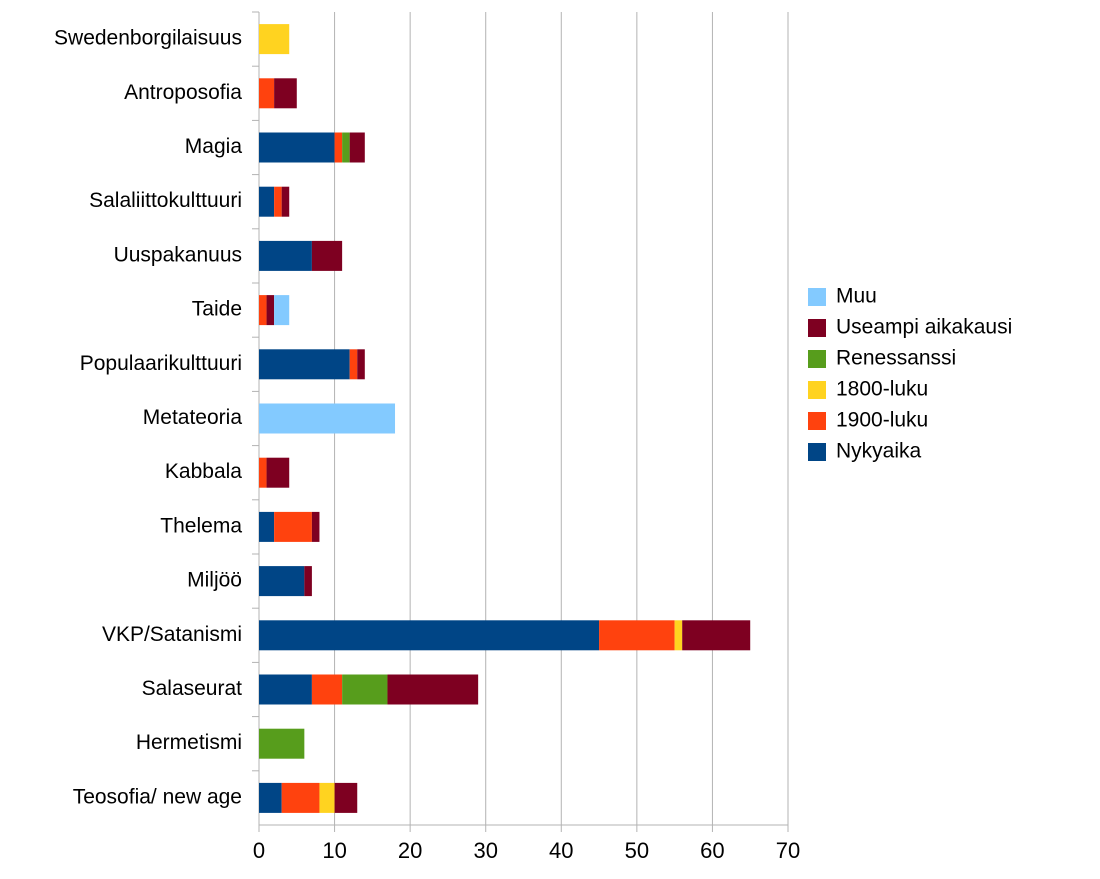 The width and height of the screenshot is (1100, 879). Describe the element at coordinates (172, 634) in the screenshot. I see `y-tick-label: VKP/Satanismi` at that location.